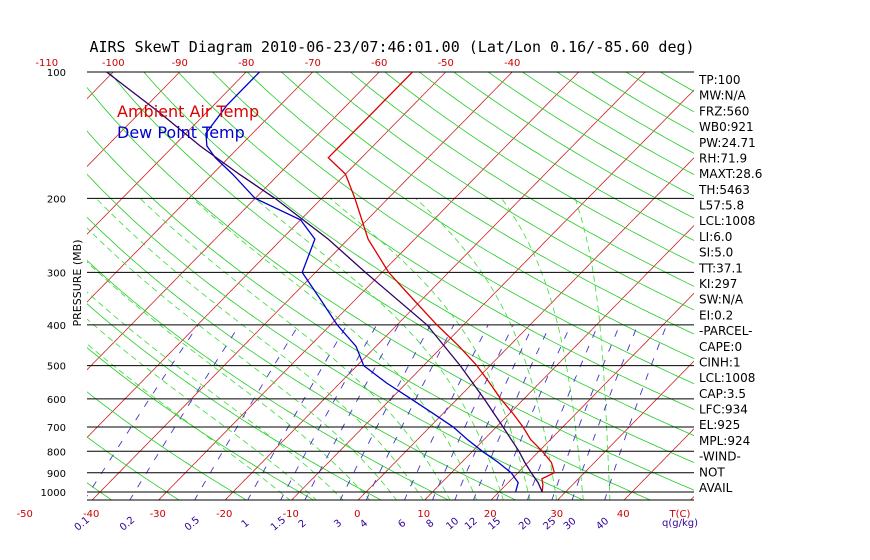 The image size is (870, 560). I want to click on bottom-temp-tick-label: 10, so click(423, 514).